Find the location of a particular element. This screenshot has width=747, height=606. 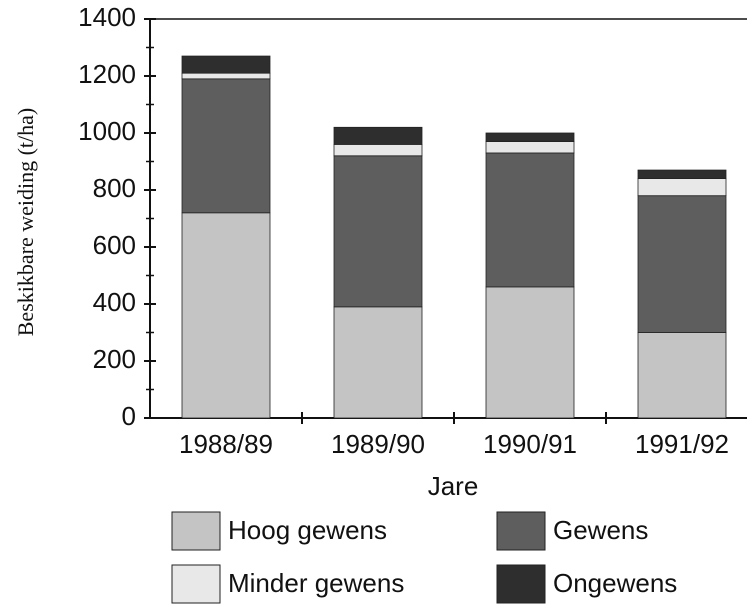

y-tick-label: 400 is located at coordinates (114, 302).